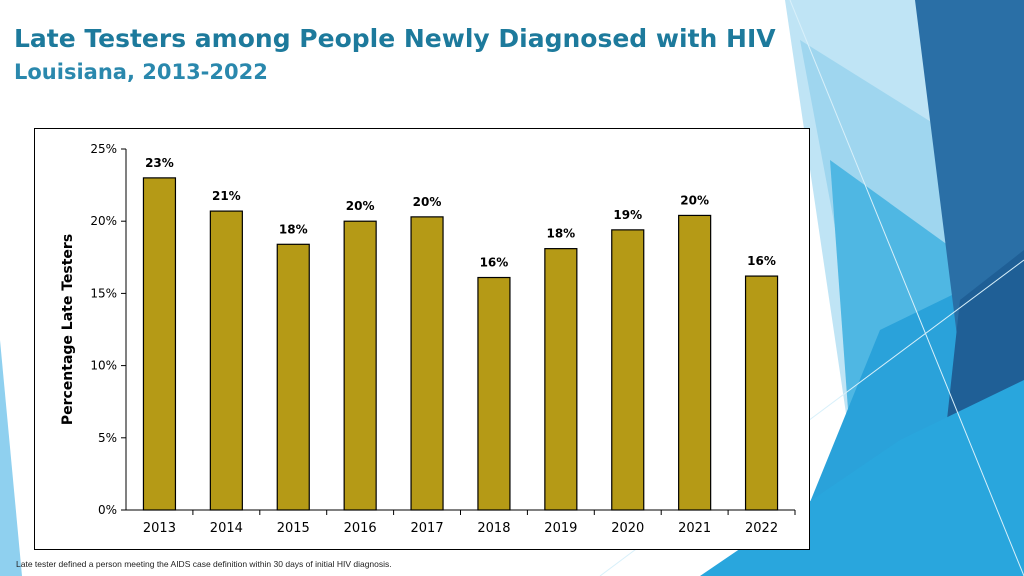 This screenshot has width=1024, height=576. I want to click on y-tick-label: 25%, so click(103, 149).